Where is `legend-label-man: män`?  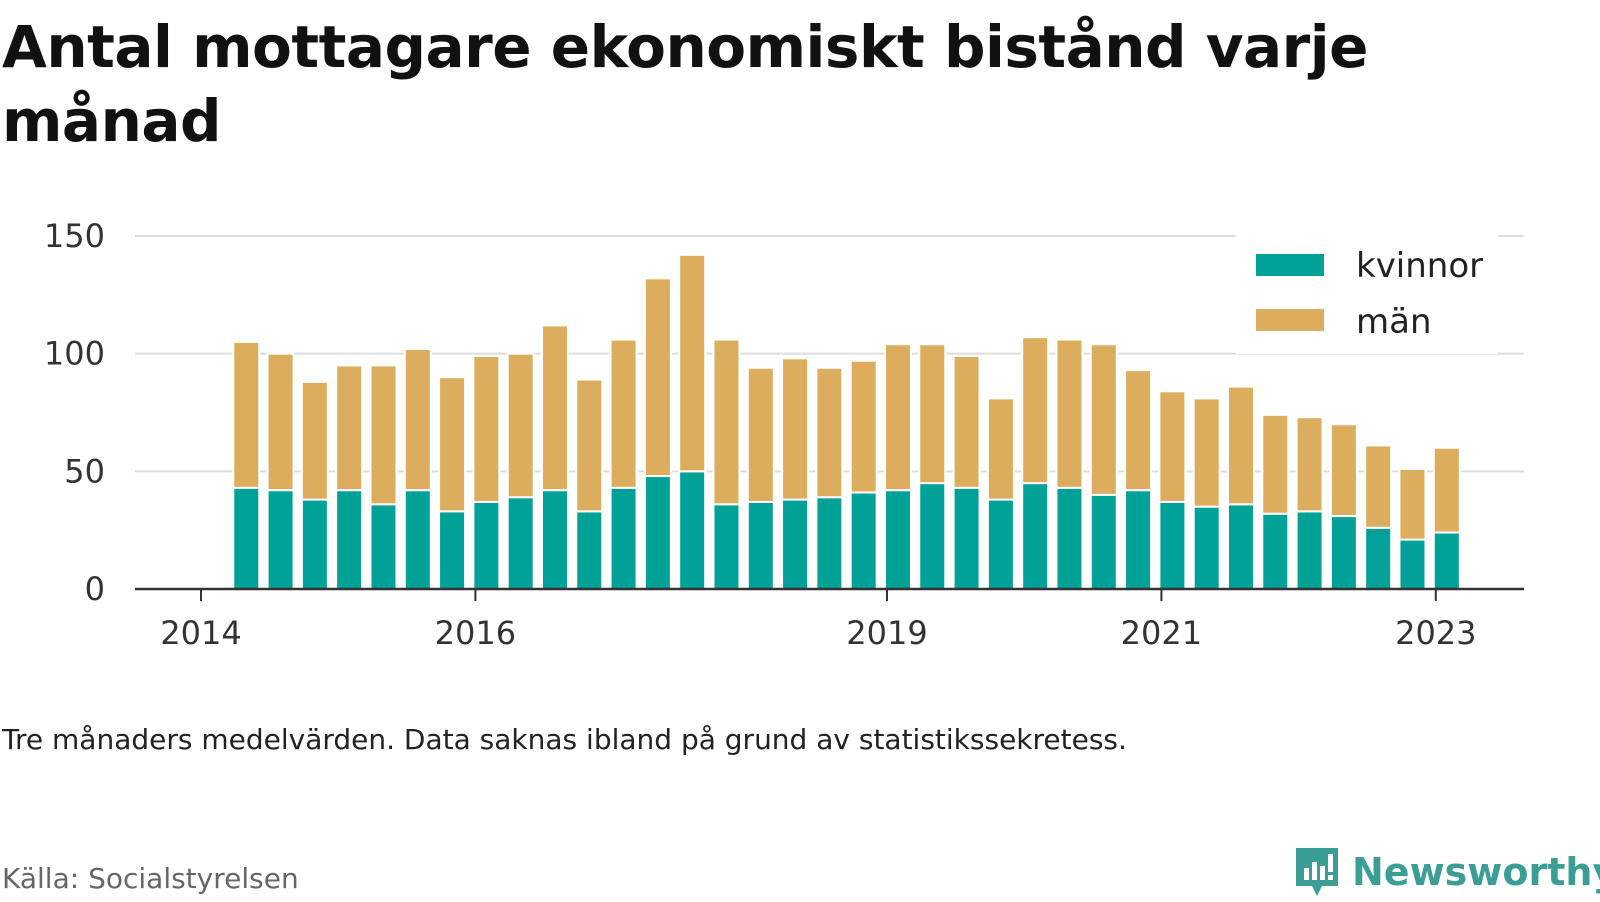 legend-label-man: män is located at coordinates (1394, 322).